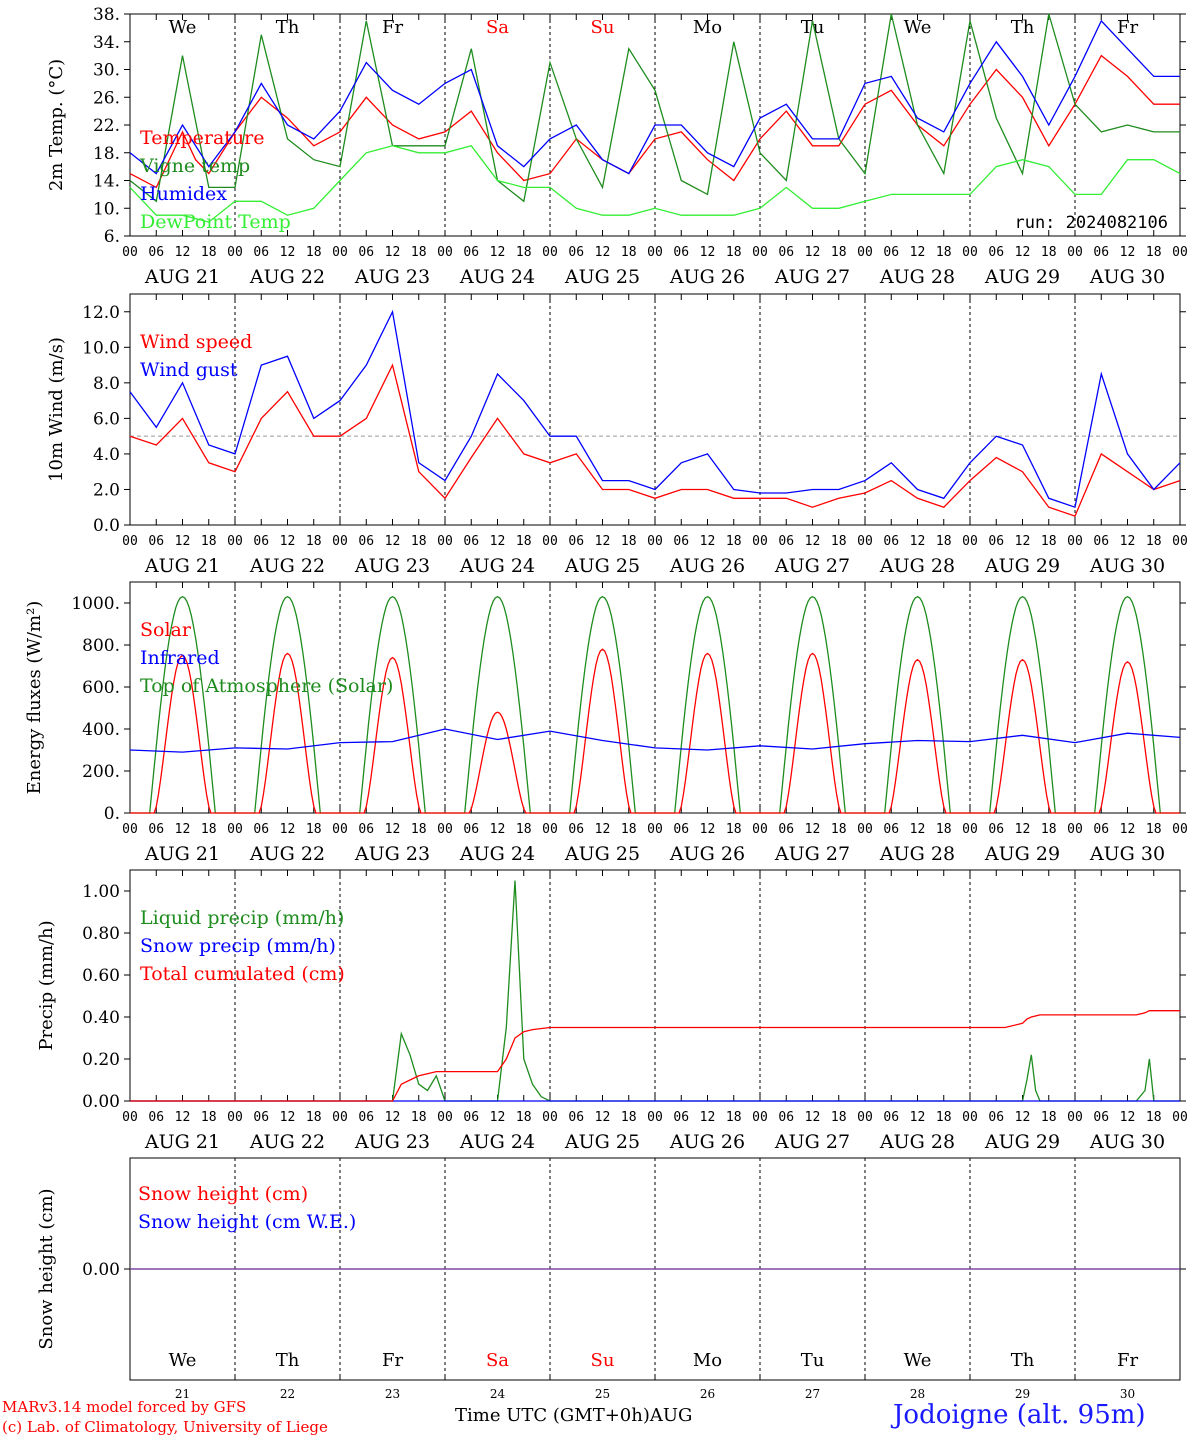 Image resolution: width=1194 pixels, height=1440 pixels. Describe the element at coordinates (56, 125) in the screenshot. I see `y-axis-label: 2m Temp. (°C)` at that location.